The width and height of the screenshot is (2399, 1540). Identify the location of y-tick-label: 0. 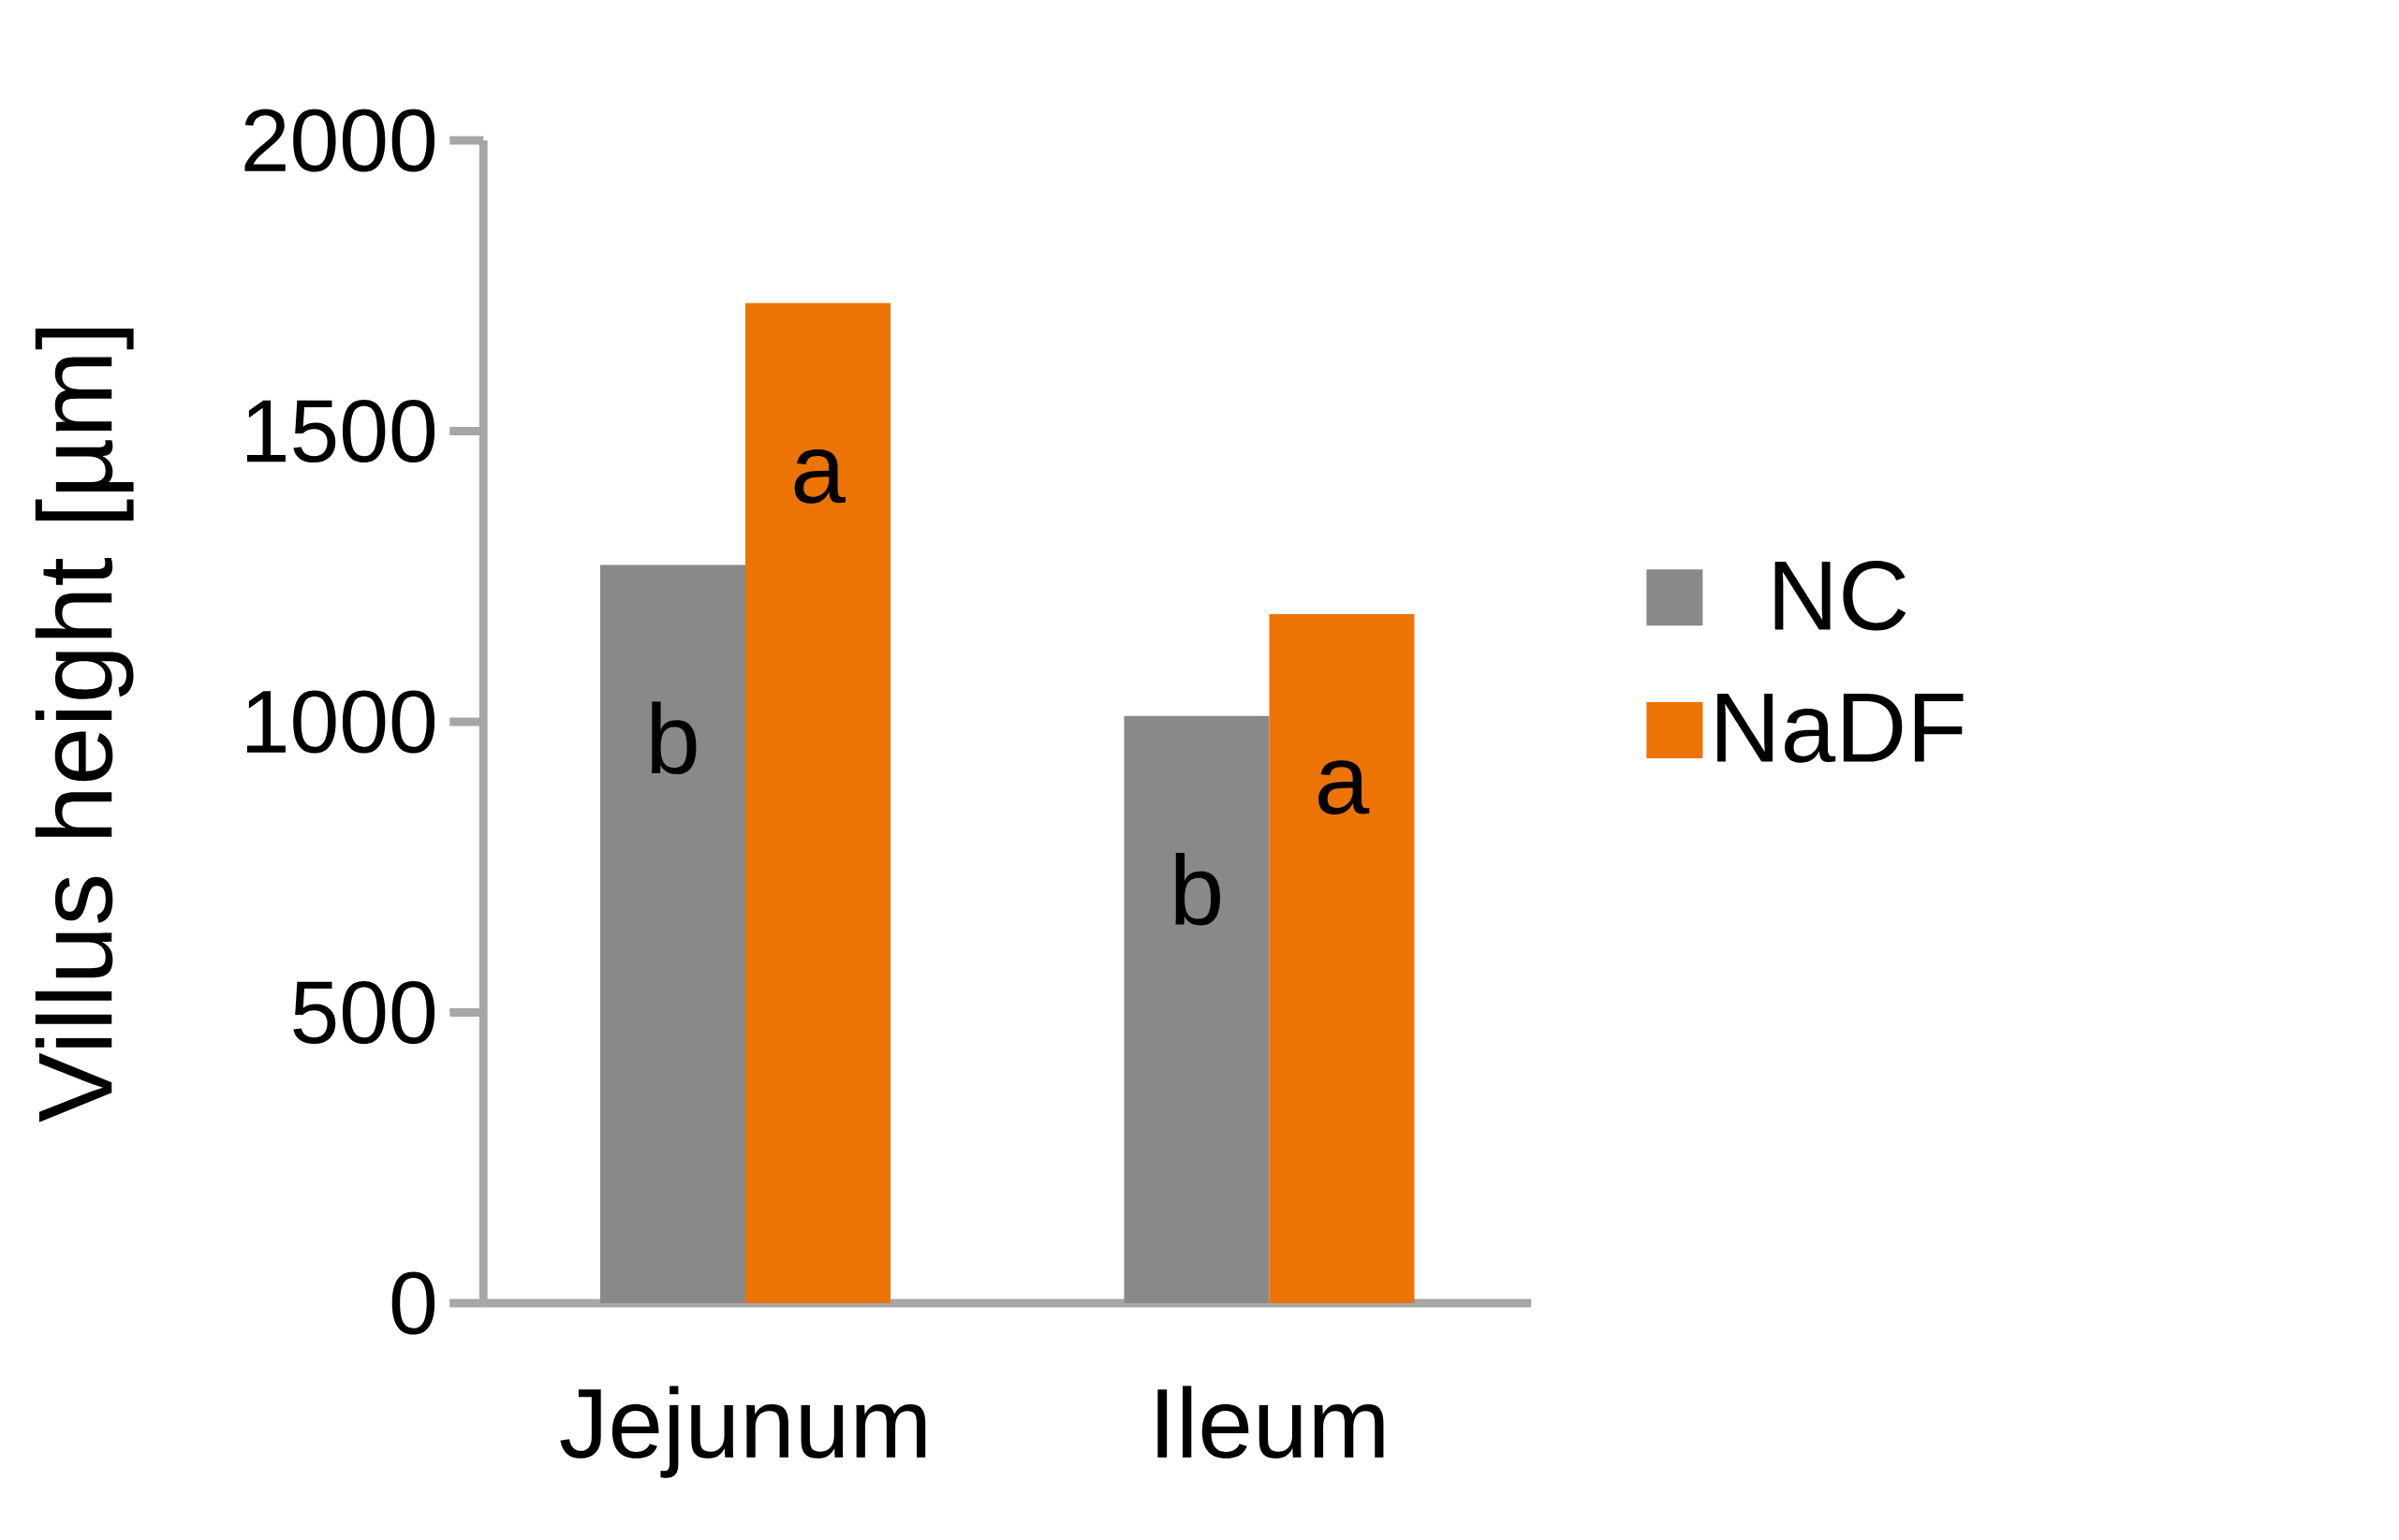
(413, 1303).